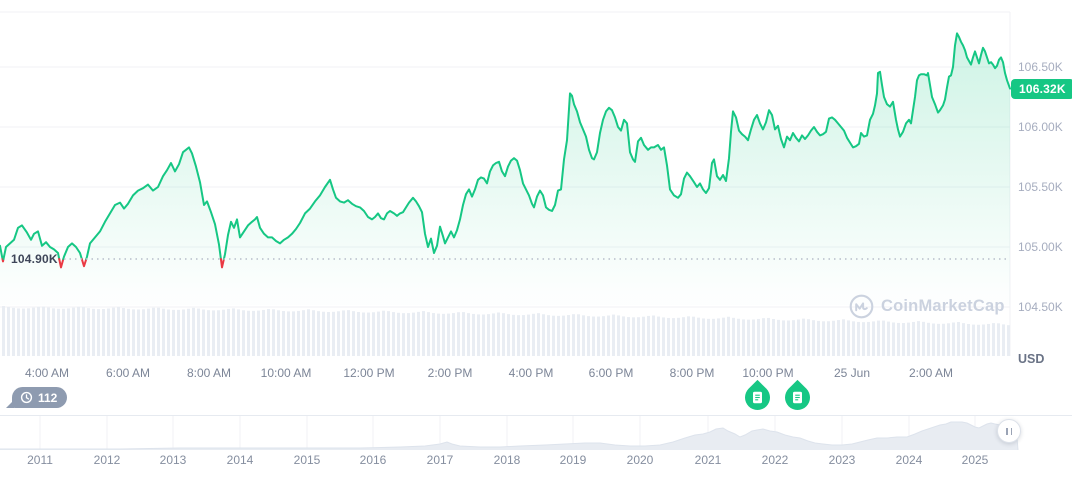  I want to click on watermark: CoinMarketCap, so click(927, 306).